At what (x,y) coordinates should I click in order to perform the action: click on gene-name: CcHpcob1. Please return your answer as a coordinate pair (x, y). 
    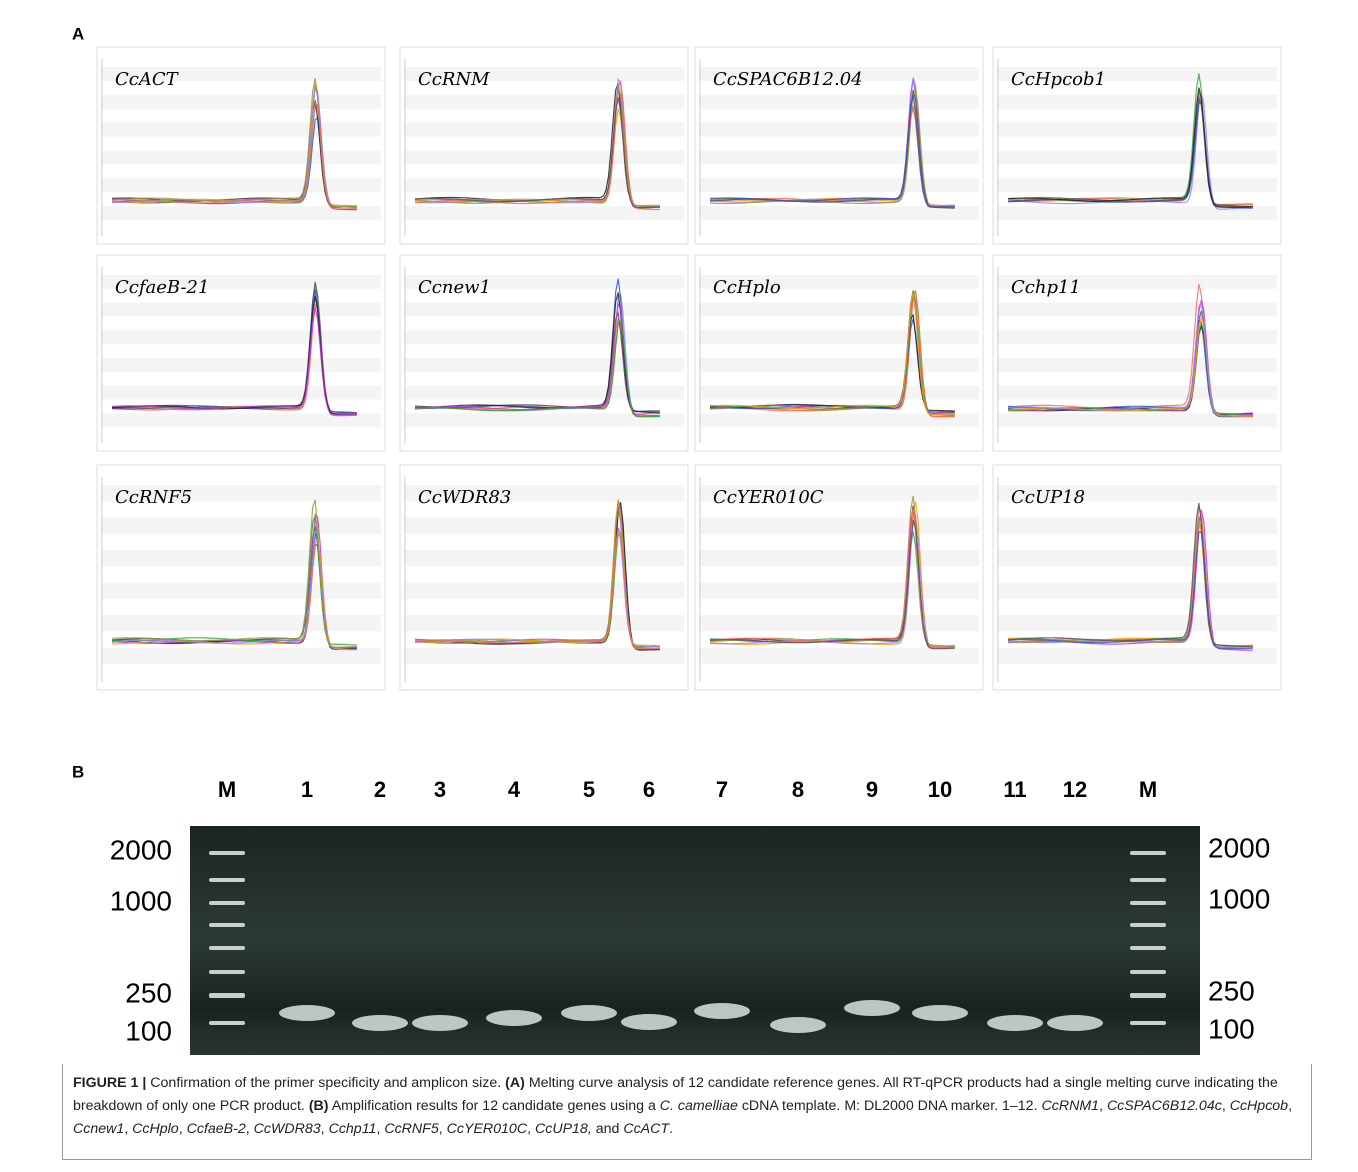
    Looking at the image, I should click on (1058, 79).